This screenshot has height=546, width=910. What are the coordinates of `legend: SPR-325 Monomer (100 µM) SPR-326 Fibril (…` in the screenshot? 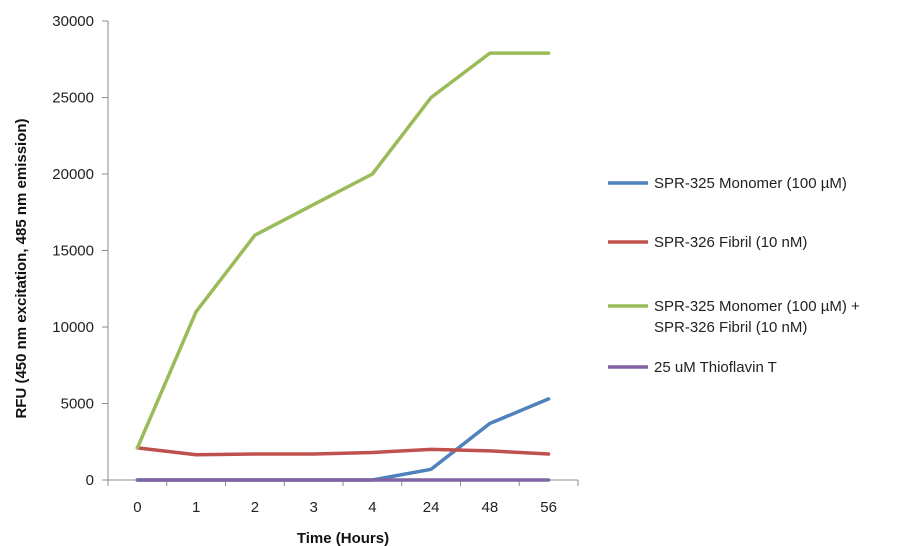 It's located at (734, 275).